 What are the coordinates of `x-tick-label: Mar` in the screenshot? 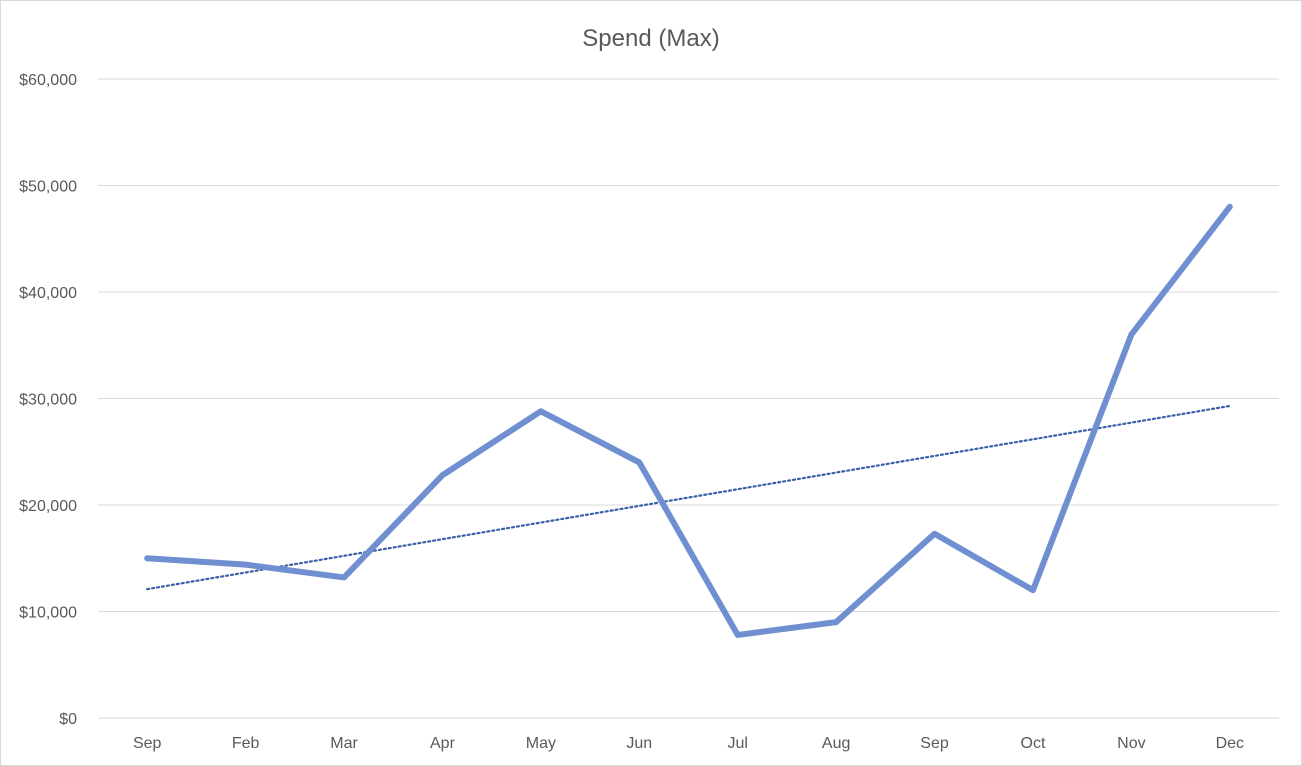 It's located at (344, 743).